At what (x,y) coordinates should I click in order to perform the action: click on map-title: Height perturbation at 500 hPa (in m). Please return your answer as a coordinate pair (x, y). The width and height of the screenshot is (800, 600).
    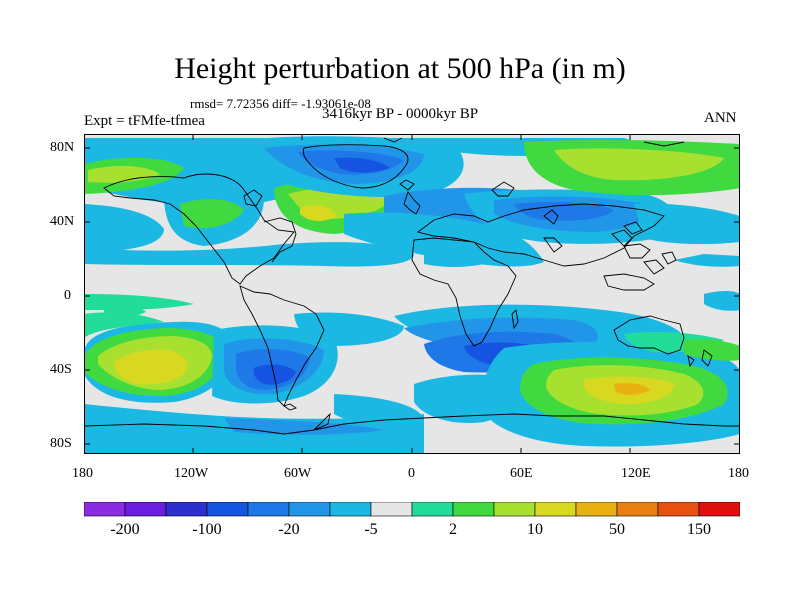
    Looking at the image, I should click on (400, 68).